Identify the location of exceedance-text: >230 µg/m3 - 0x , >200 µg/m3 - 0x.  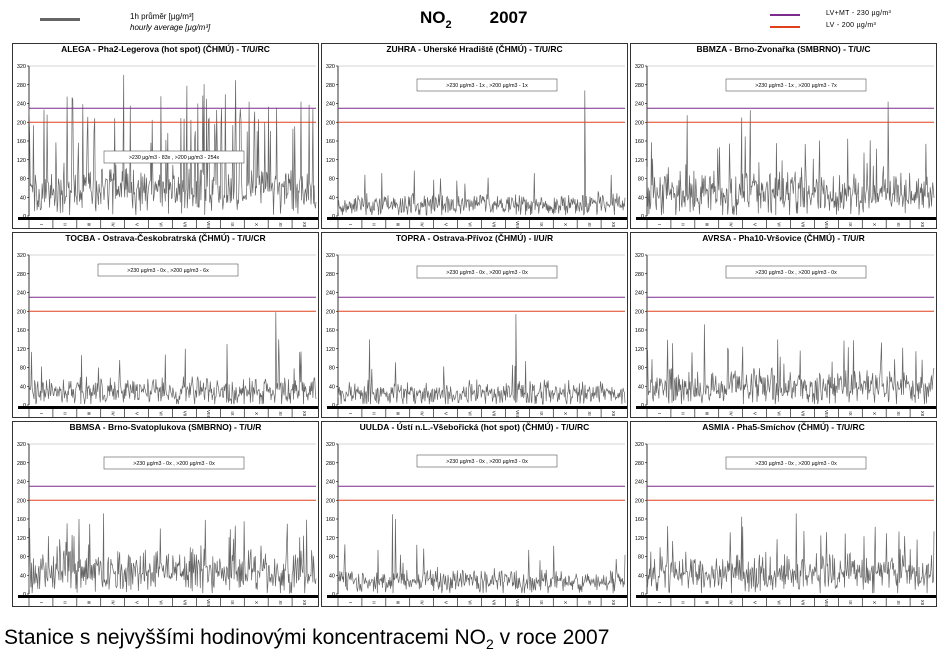
(174, 464).